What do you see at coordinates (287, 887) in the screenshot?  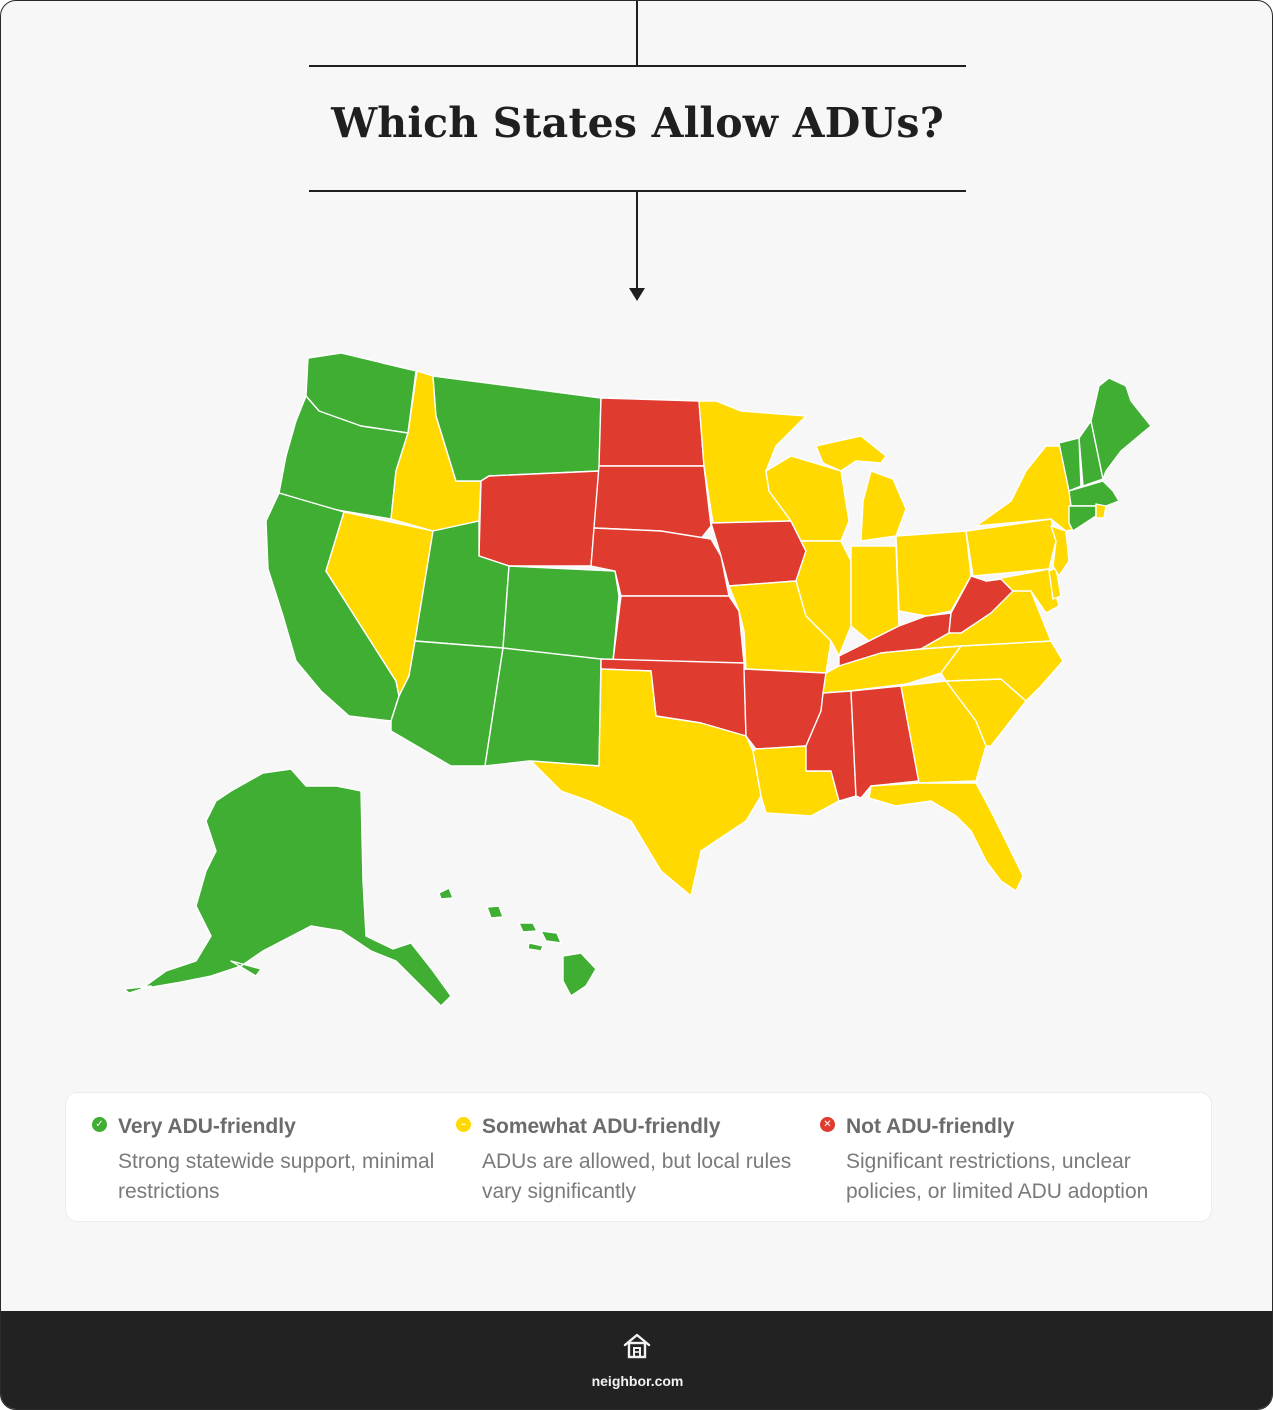 I see `state-alaska` at bounding box center [287, 887].